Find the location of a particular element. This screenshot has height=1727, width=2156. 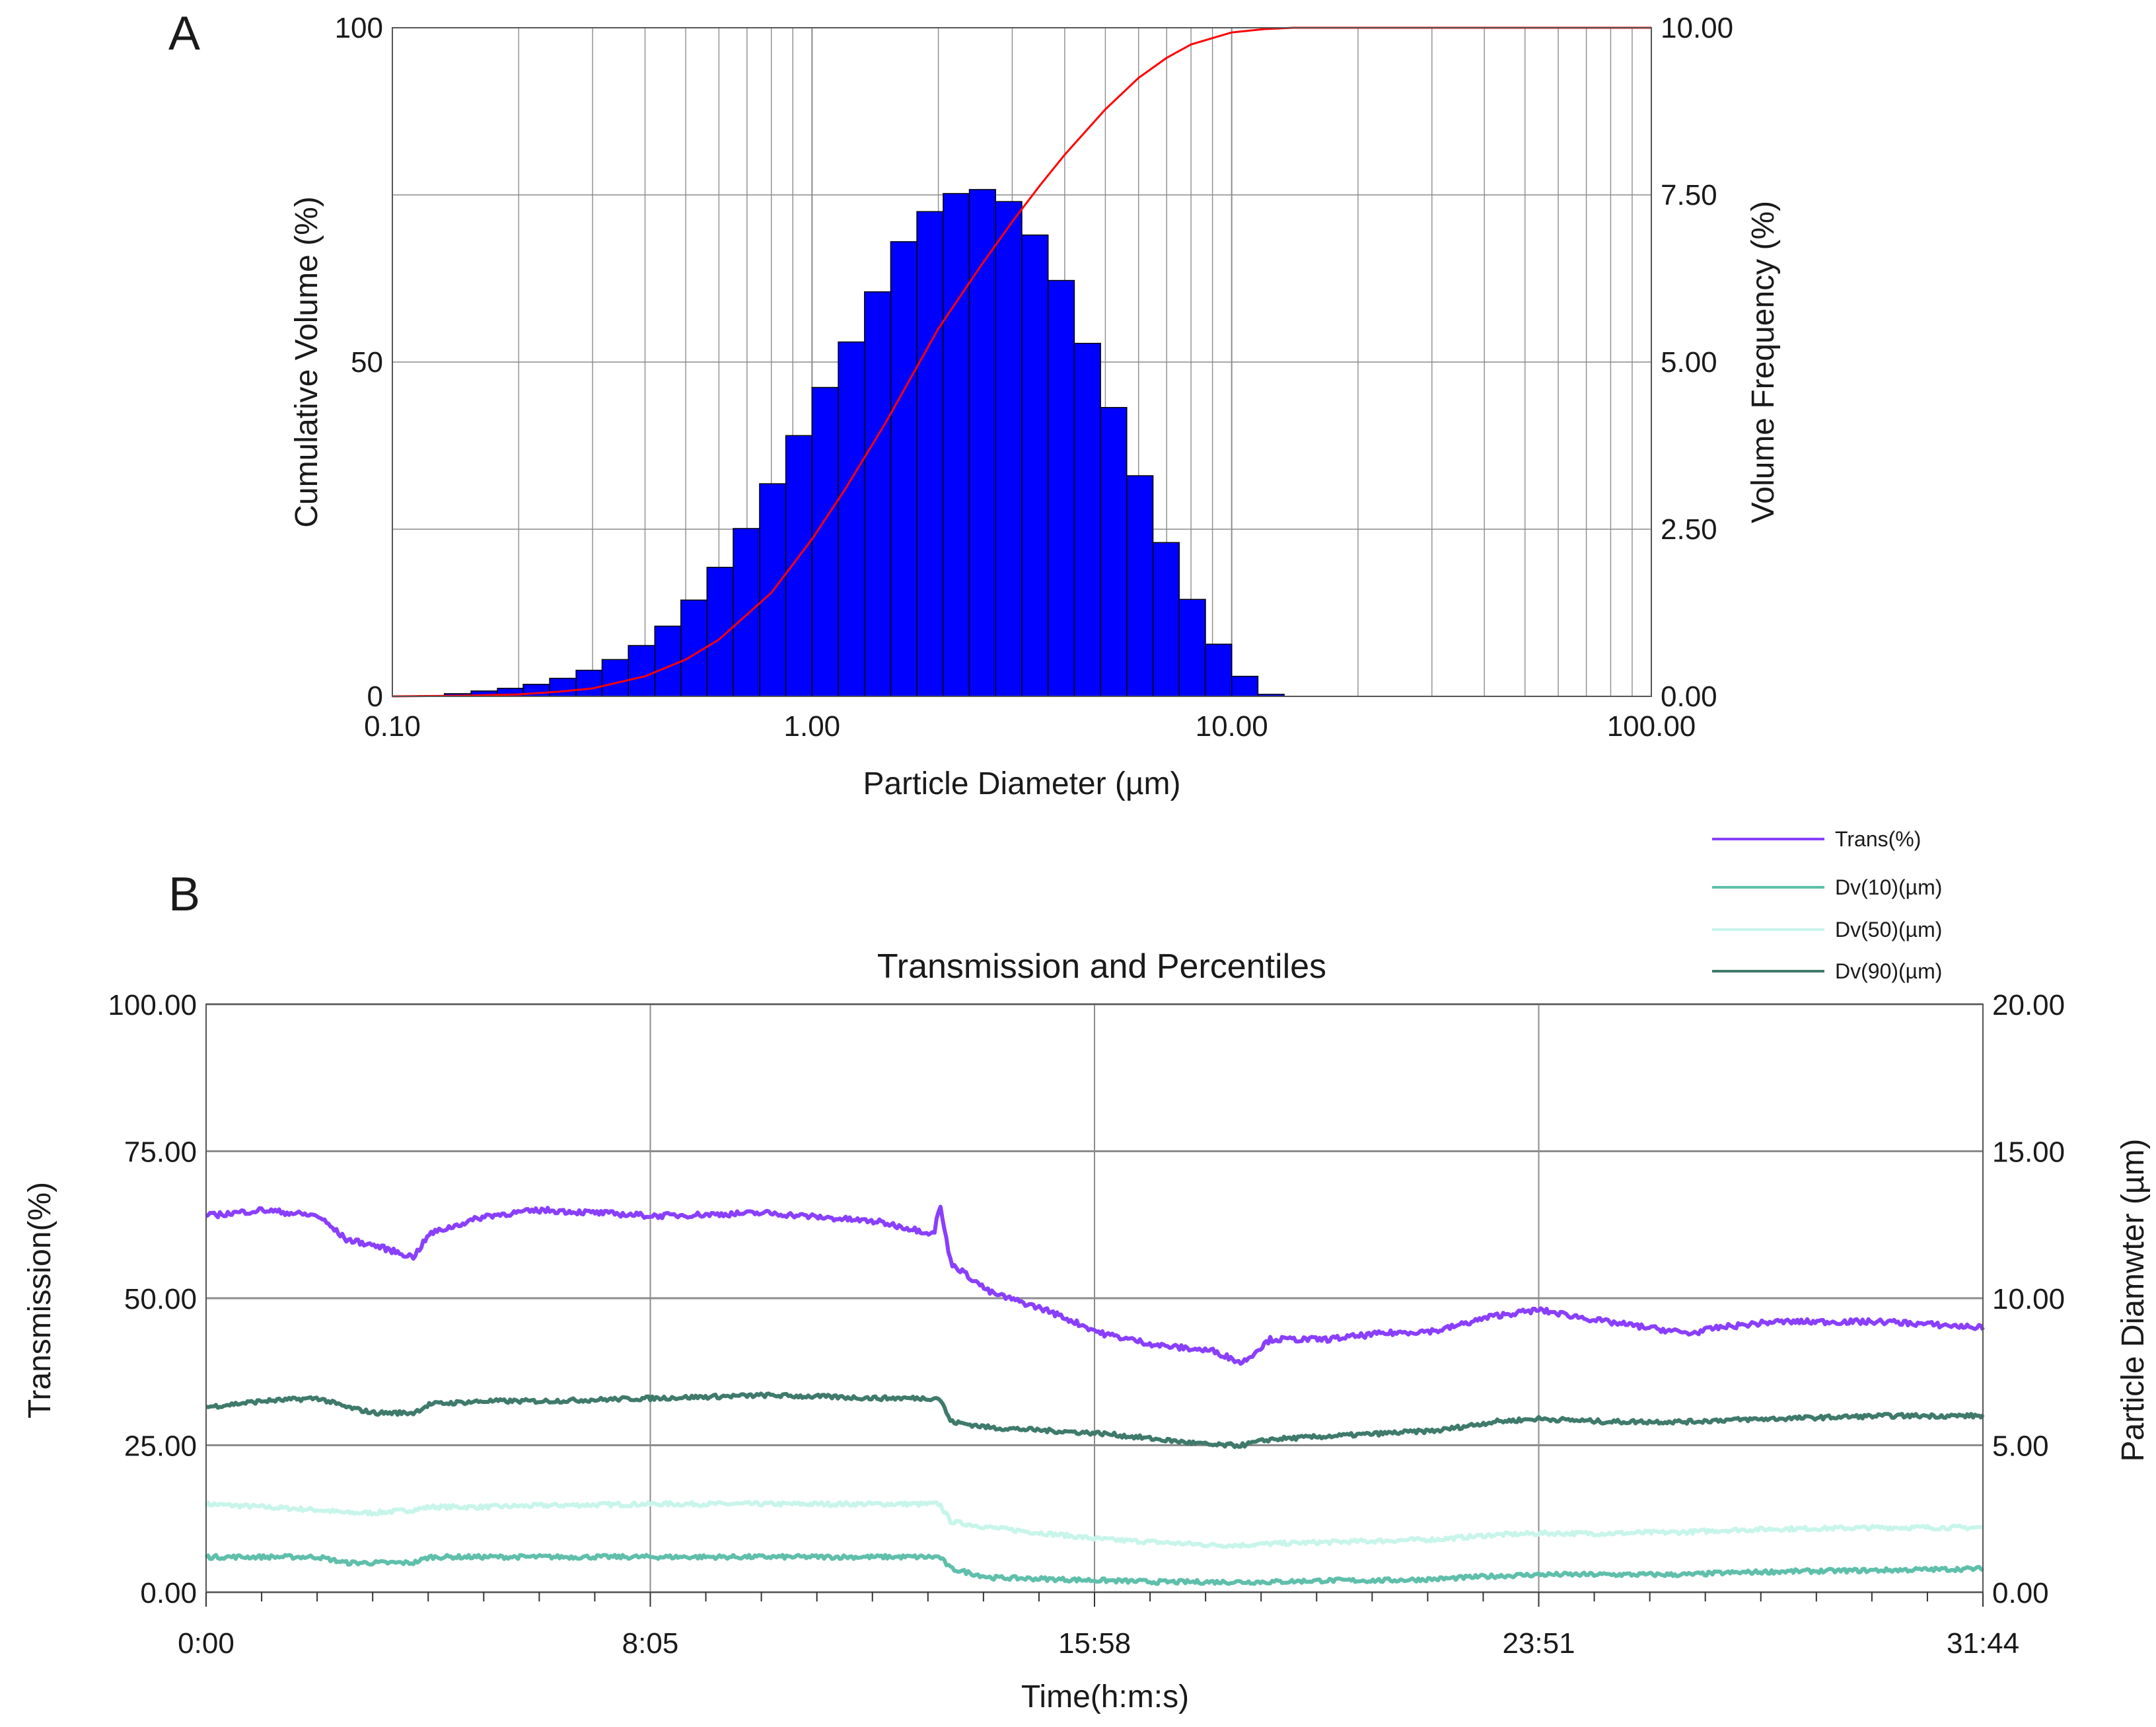

y2-tick-label: 20.00 is located at coordinates (2028, 1005).